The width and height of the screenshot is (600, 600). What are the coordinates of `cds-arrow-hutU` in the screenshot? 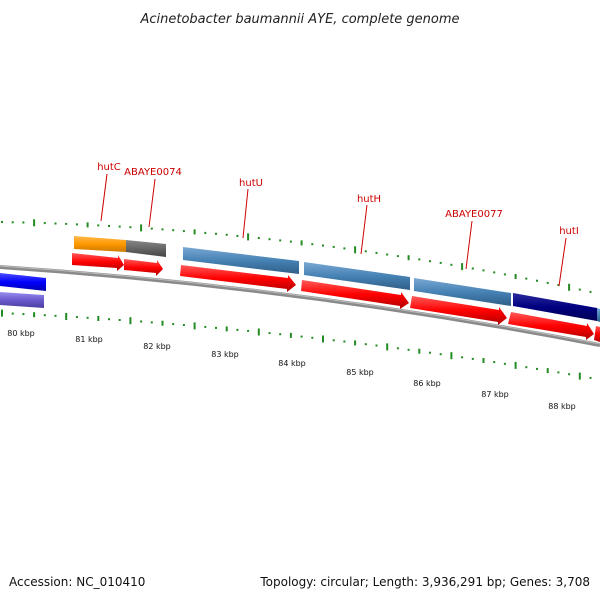 It's located at (238, 278).